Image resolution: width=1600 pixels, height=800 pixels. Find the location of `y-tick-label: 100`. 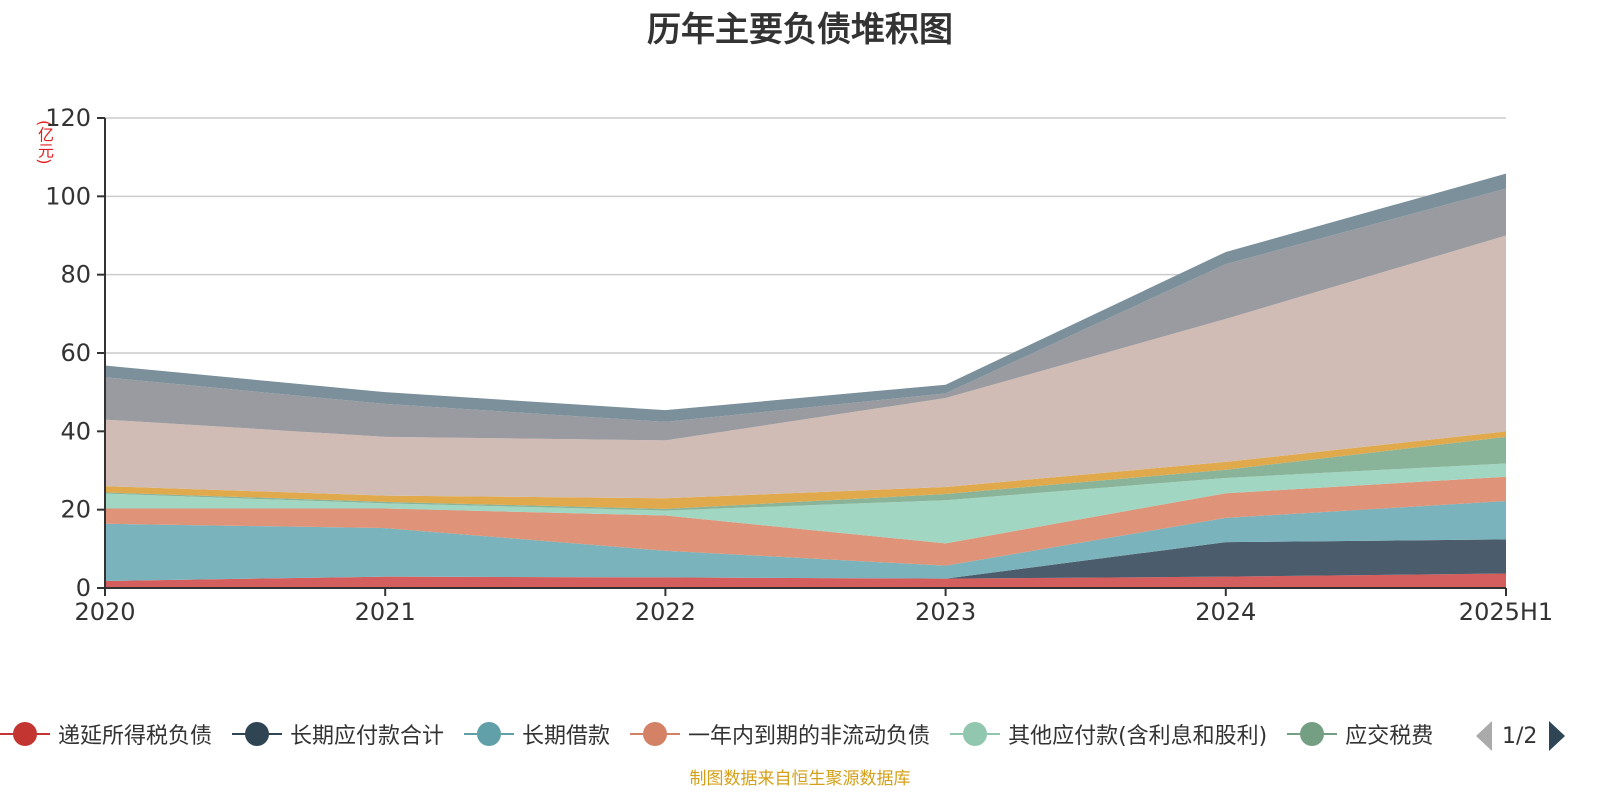

y-tick-label: 100 is located at coordinates (68, 196).